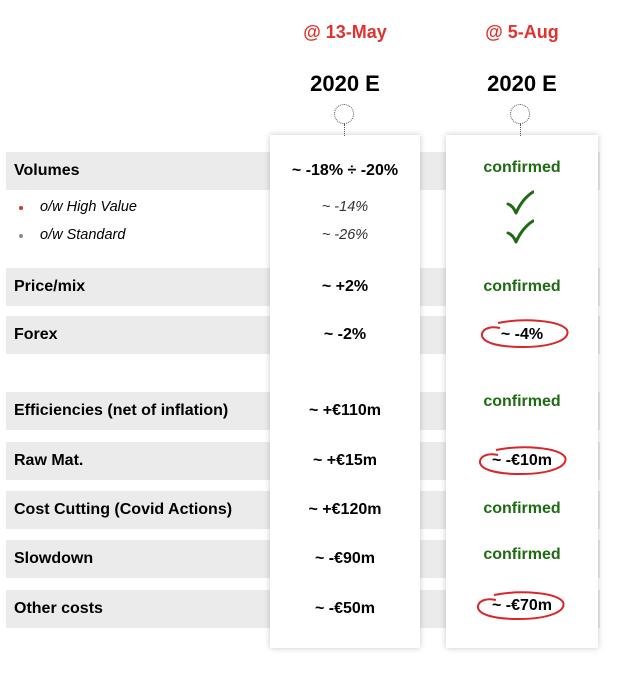  Describe the element at coordinates (522, 401) in the screenshot. I see `value-aug-efficiencies: confirmed` at that location.